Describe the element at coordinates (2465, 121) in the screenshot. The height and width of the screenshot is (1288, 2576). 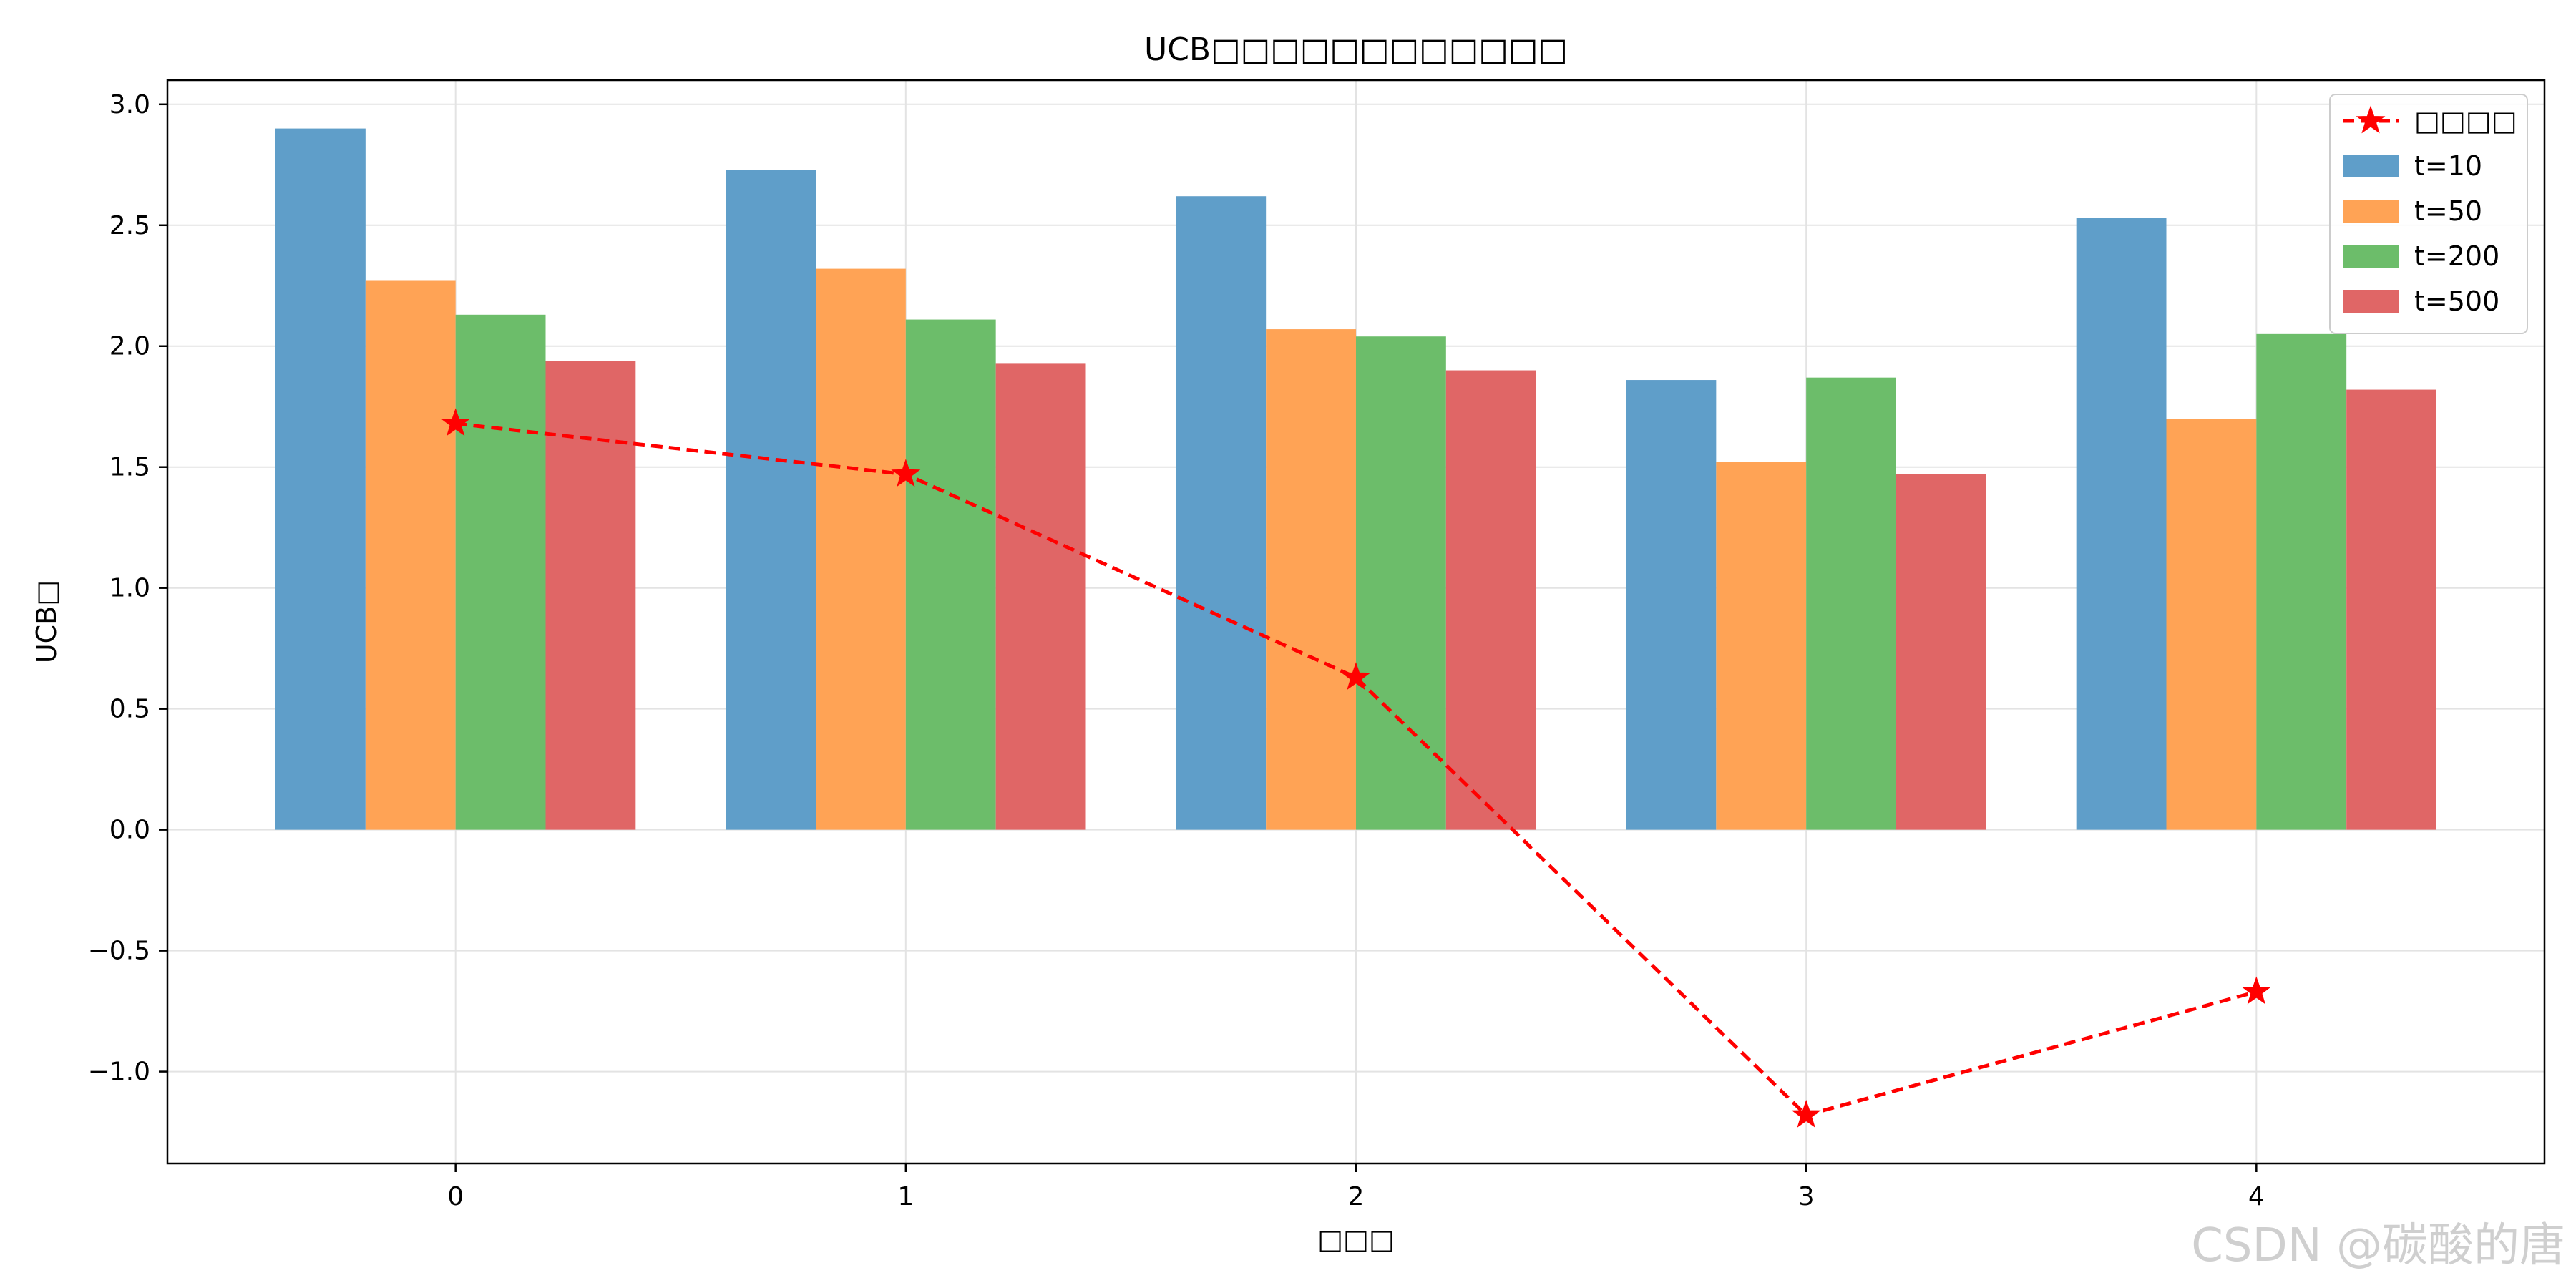
I see `legend-label: □□□□` at that location.